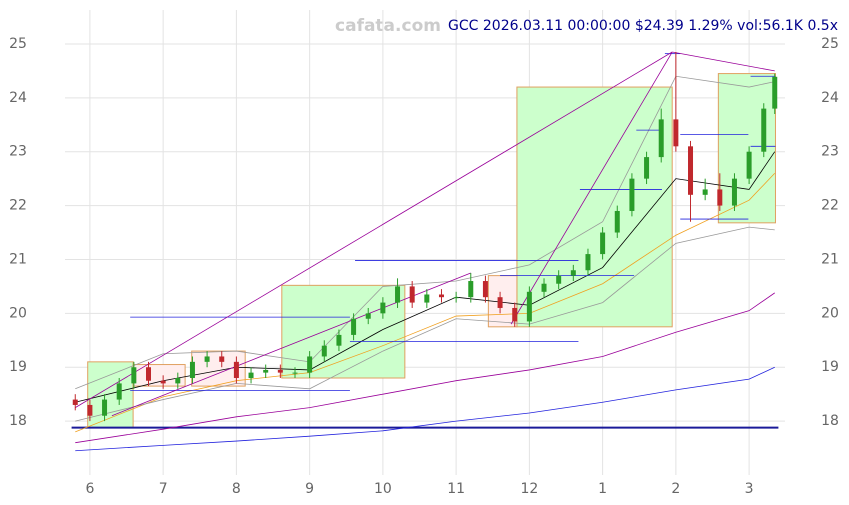  What do you see at coordinates (456, 489) in the screenshot?
I see `x-tick-label: 11` at bounding box center [456, 489].